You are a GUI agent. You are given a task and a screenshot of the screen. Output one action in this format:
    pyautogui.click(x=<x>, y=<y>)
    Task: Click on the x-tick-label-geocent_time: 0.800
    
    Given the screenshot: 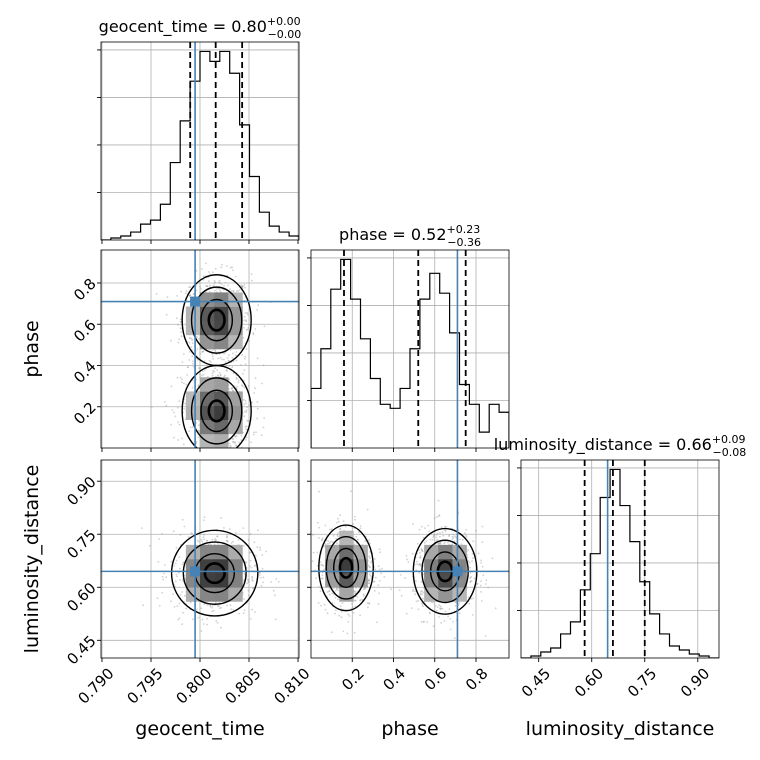 What is the action you would take?
    pyautogui.click(x=193, y=685)
    